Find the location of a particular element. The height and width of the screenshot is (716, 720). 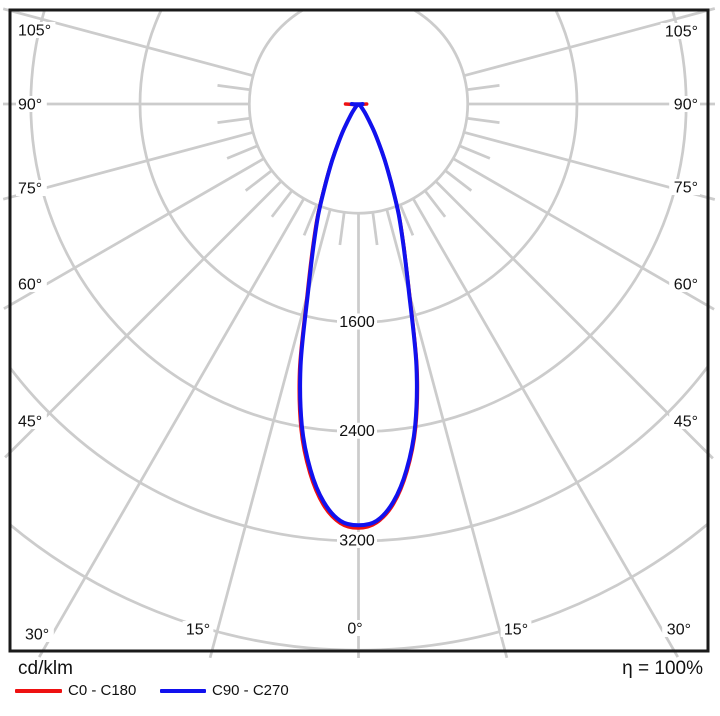

legend-label-c90-c270: C90 - C270 is located at coordinates (250, 690).